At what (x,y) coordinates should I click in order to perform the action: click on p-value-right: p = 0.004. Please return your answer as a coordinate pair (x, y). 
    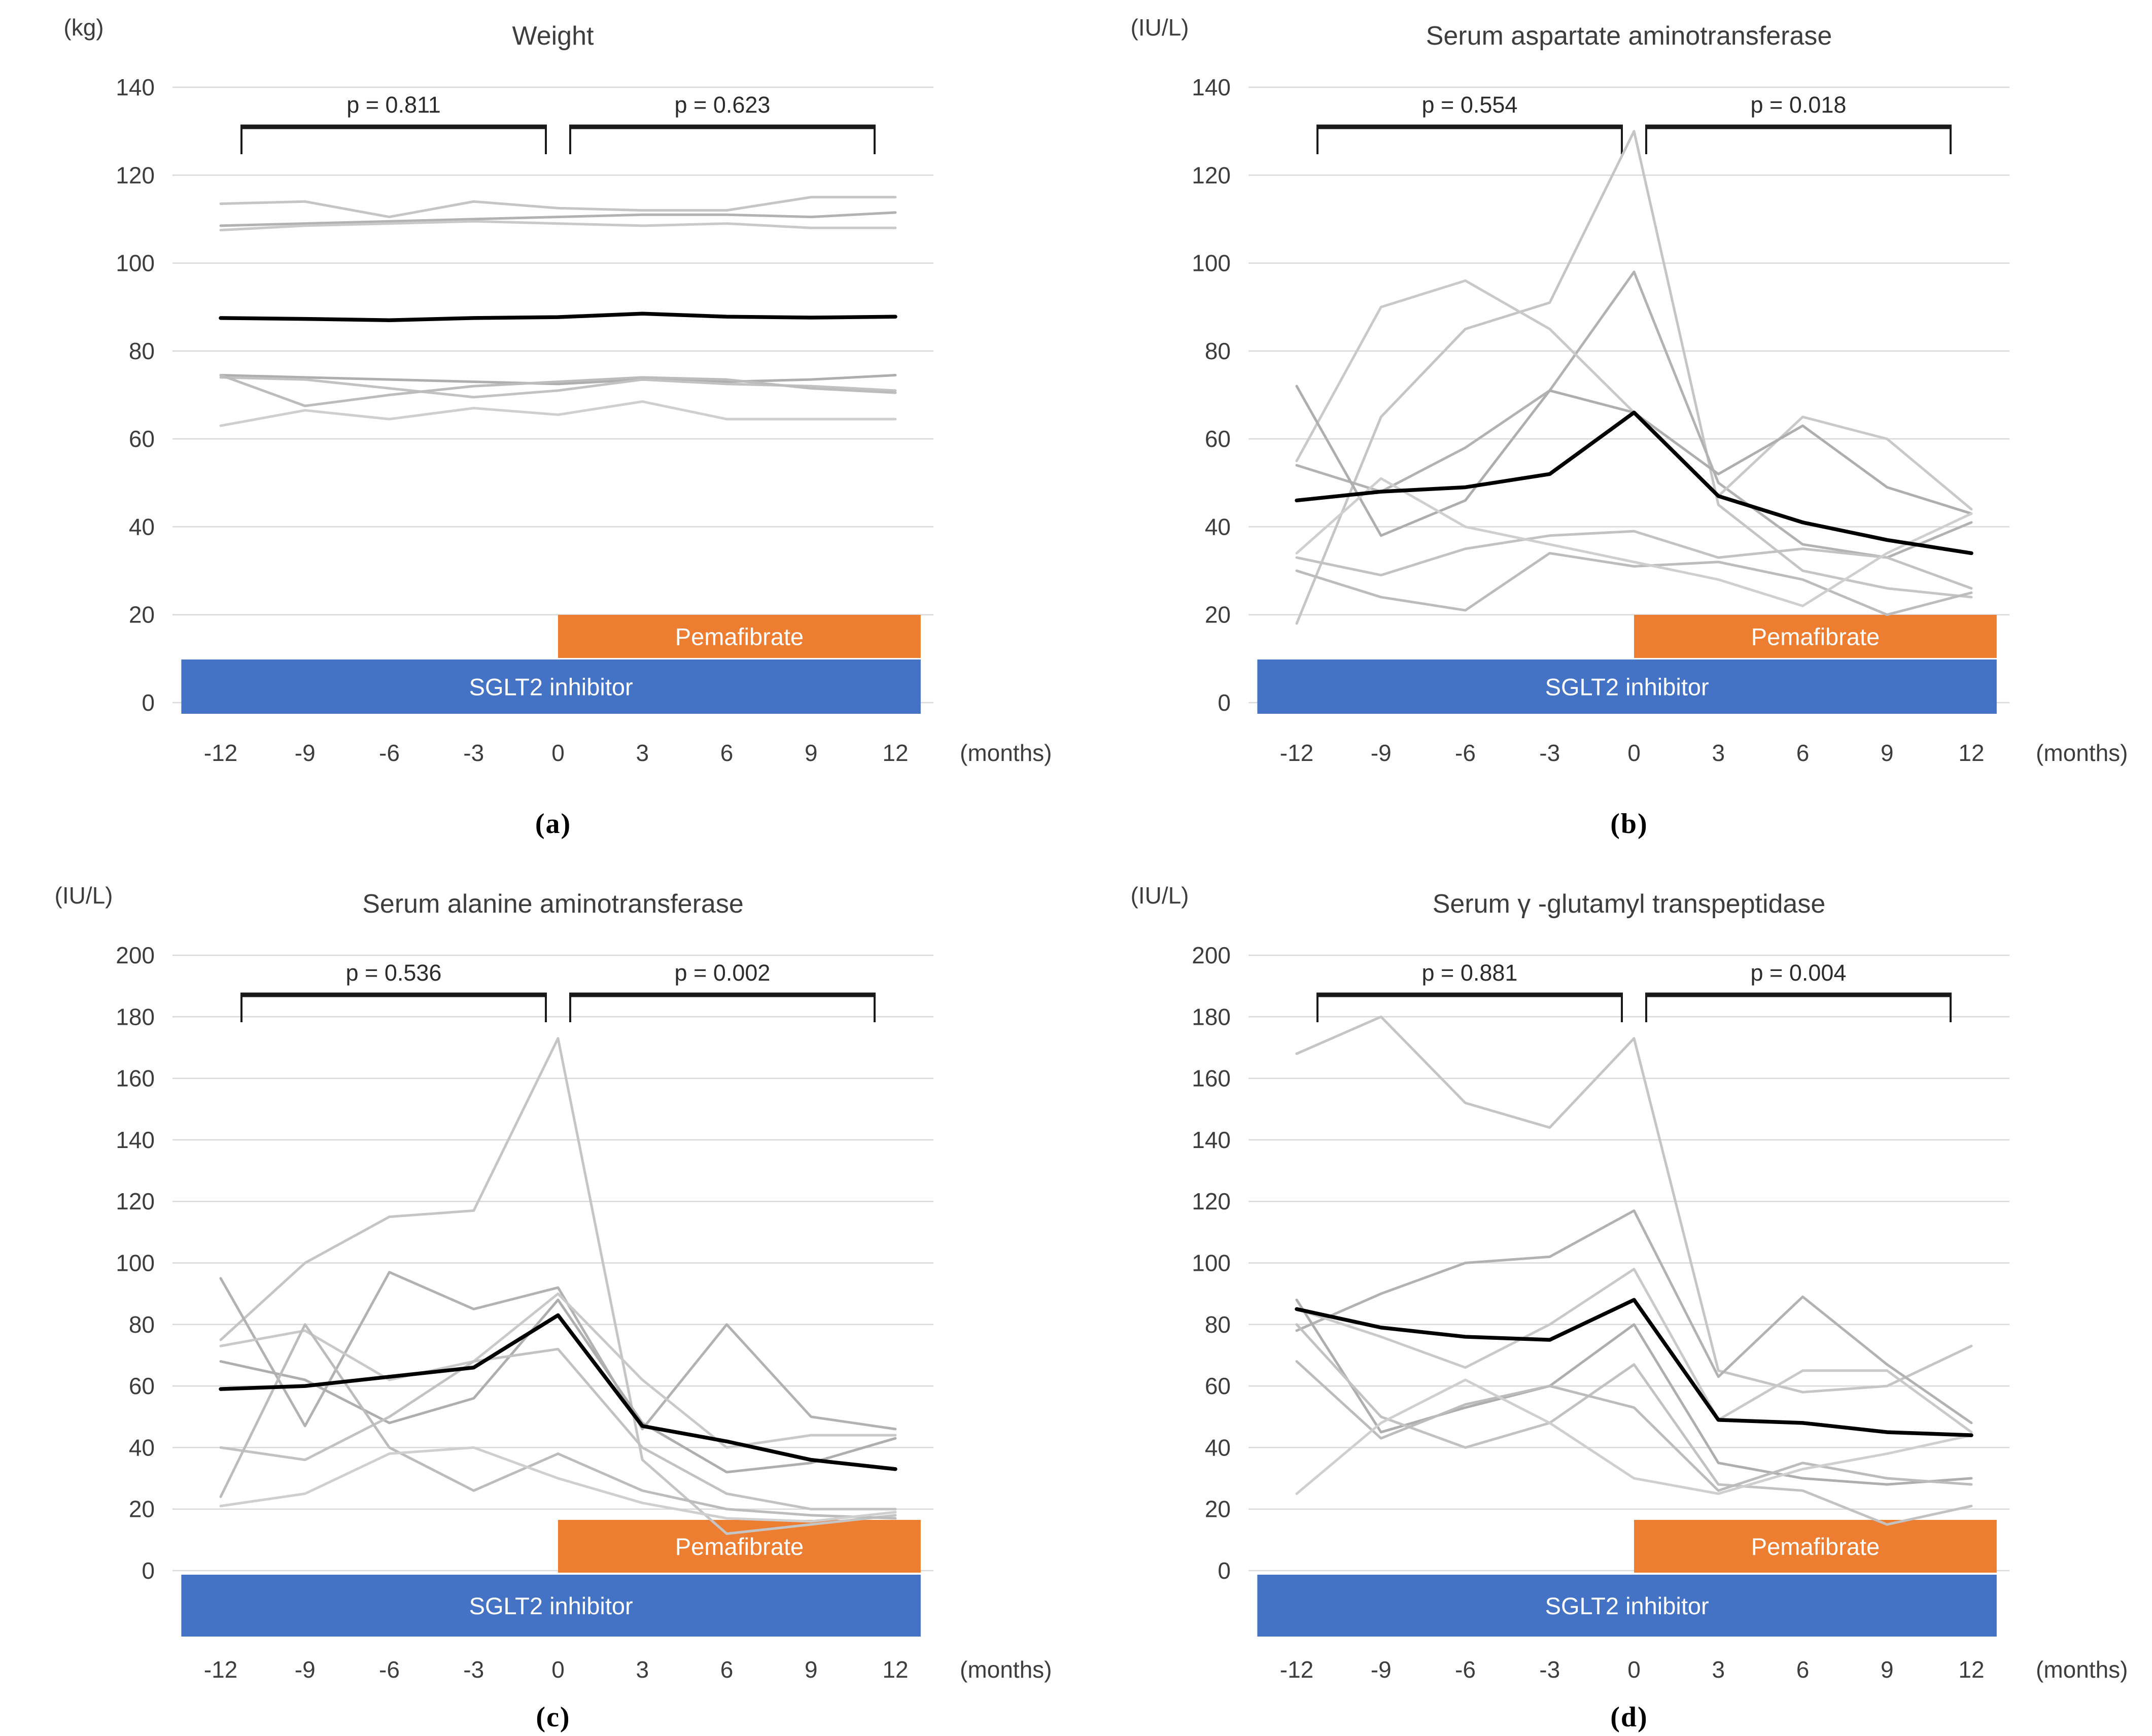
    Looking at the image, I should click on (1799, 973).